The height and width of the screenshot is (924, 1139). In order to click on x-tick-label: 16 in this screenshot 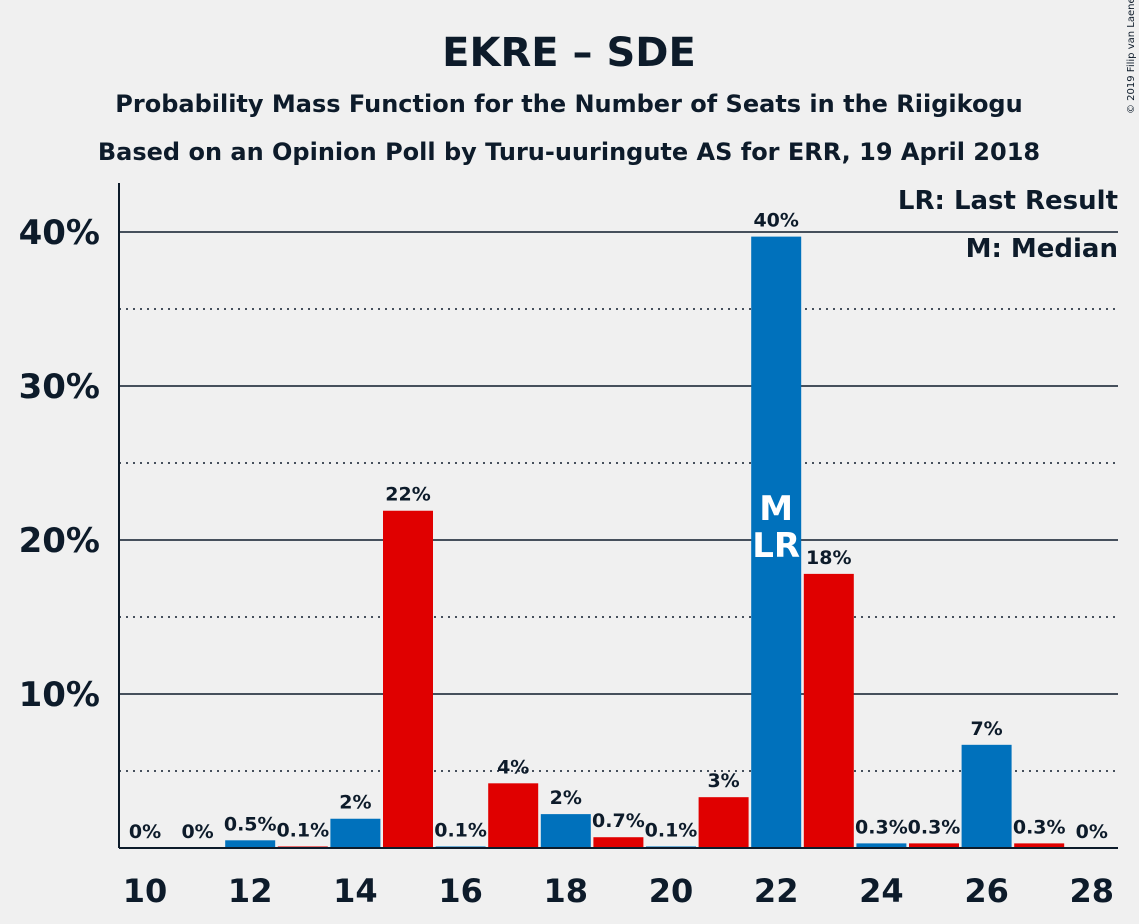, I will do `click(460, 891)`.